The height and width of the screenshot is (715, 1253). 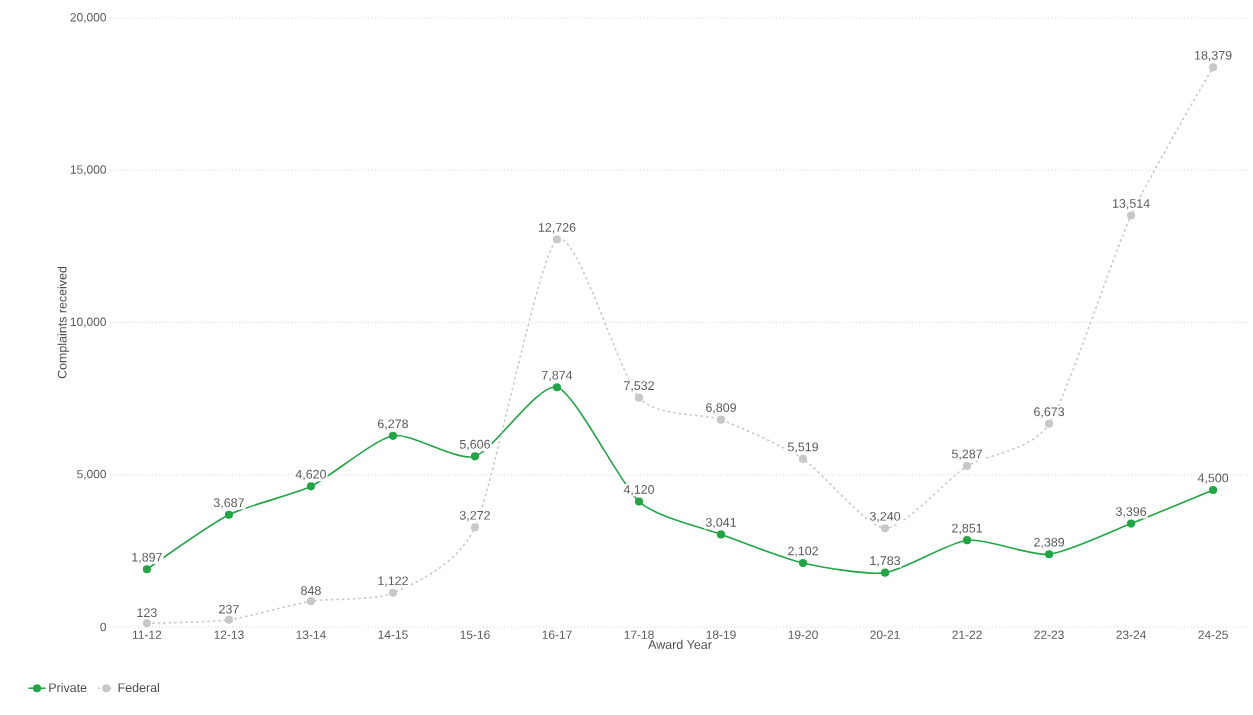 What do you see at coordinates (803, 634) in the screenshot?
I see `x-tick-label: 19-20` at bounding box center [803, 634].